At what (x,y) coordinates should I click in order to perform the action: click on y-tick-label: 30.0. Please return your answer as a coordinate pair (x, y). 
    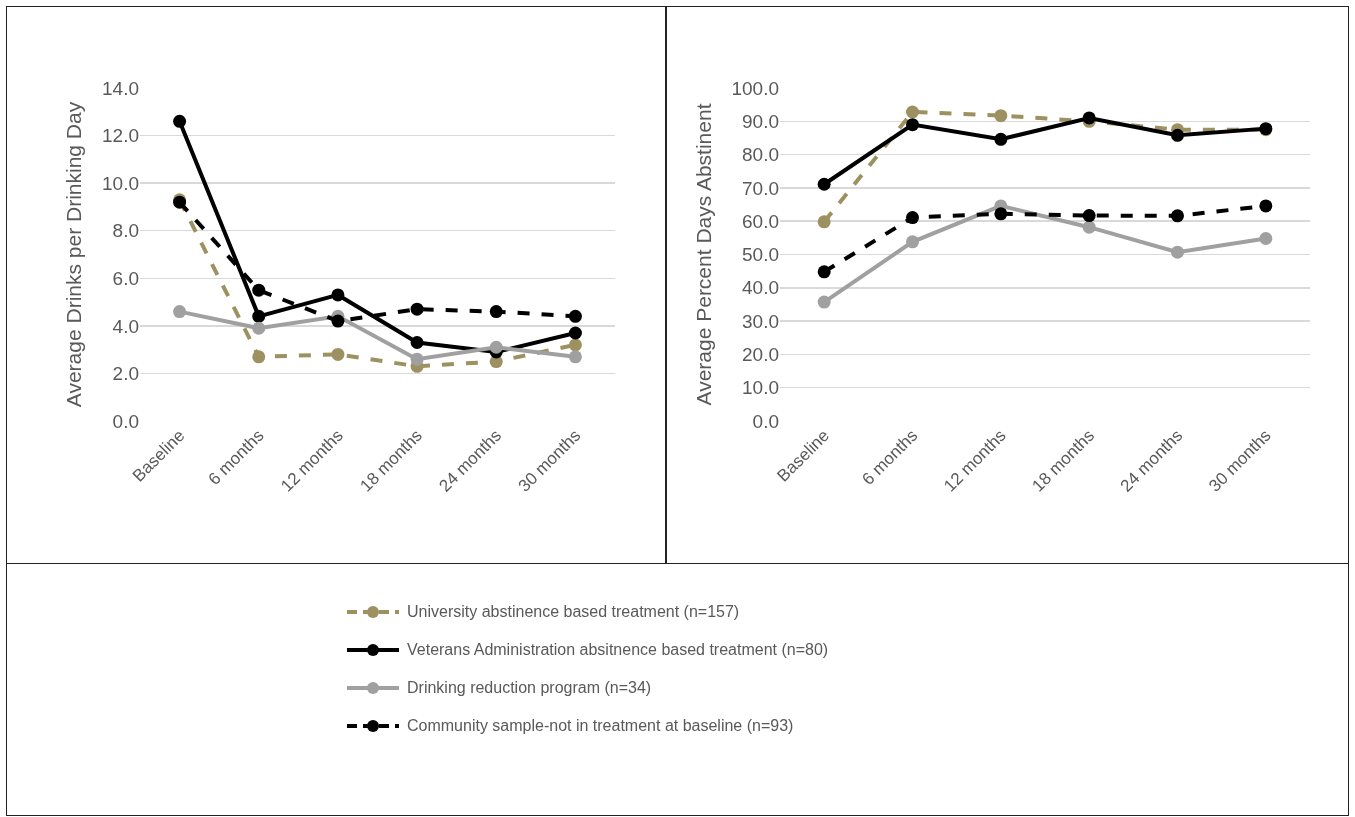
    Looking at the image, I should click on (760, 321).